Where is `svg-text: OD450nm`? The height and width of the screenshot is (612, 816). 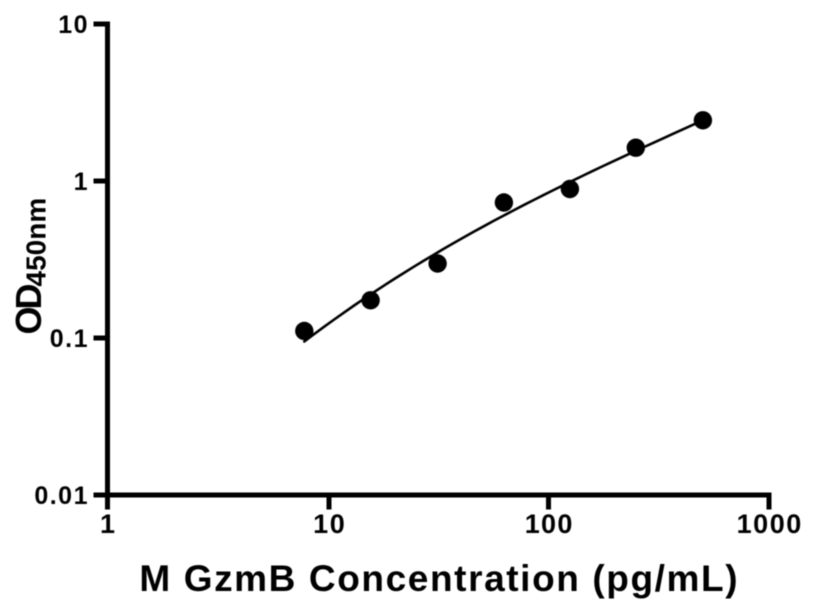 svg-text: OD450nm is located at coordinates (30, 266).